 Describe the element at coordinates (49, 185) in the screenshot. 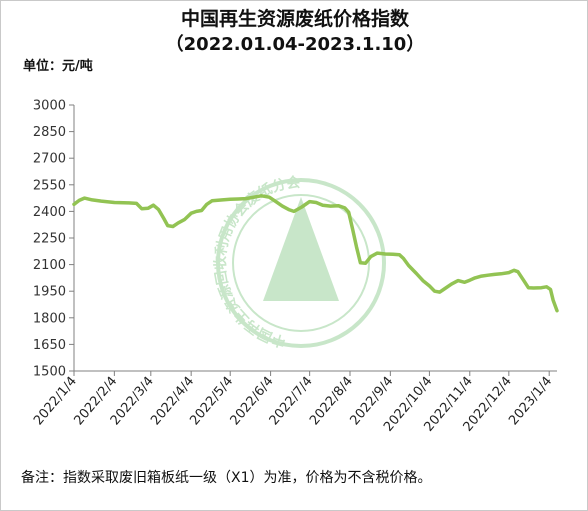

I see `y-tick-label: 2550` at that location.